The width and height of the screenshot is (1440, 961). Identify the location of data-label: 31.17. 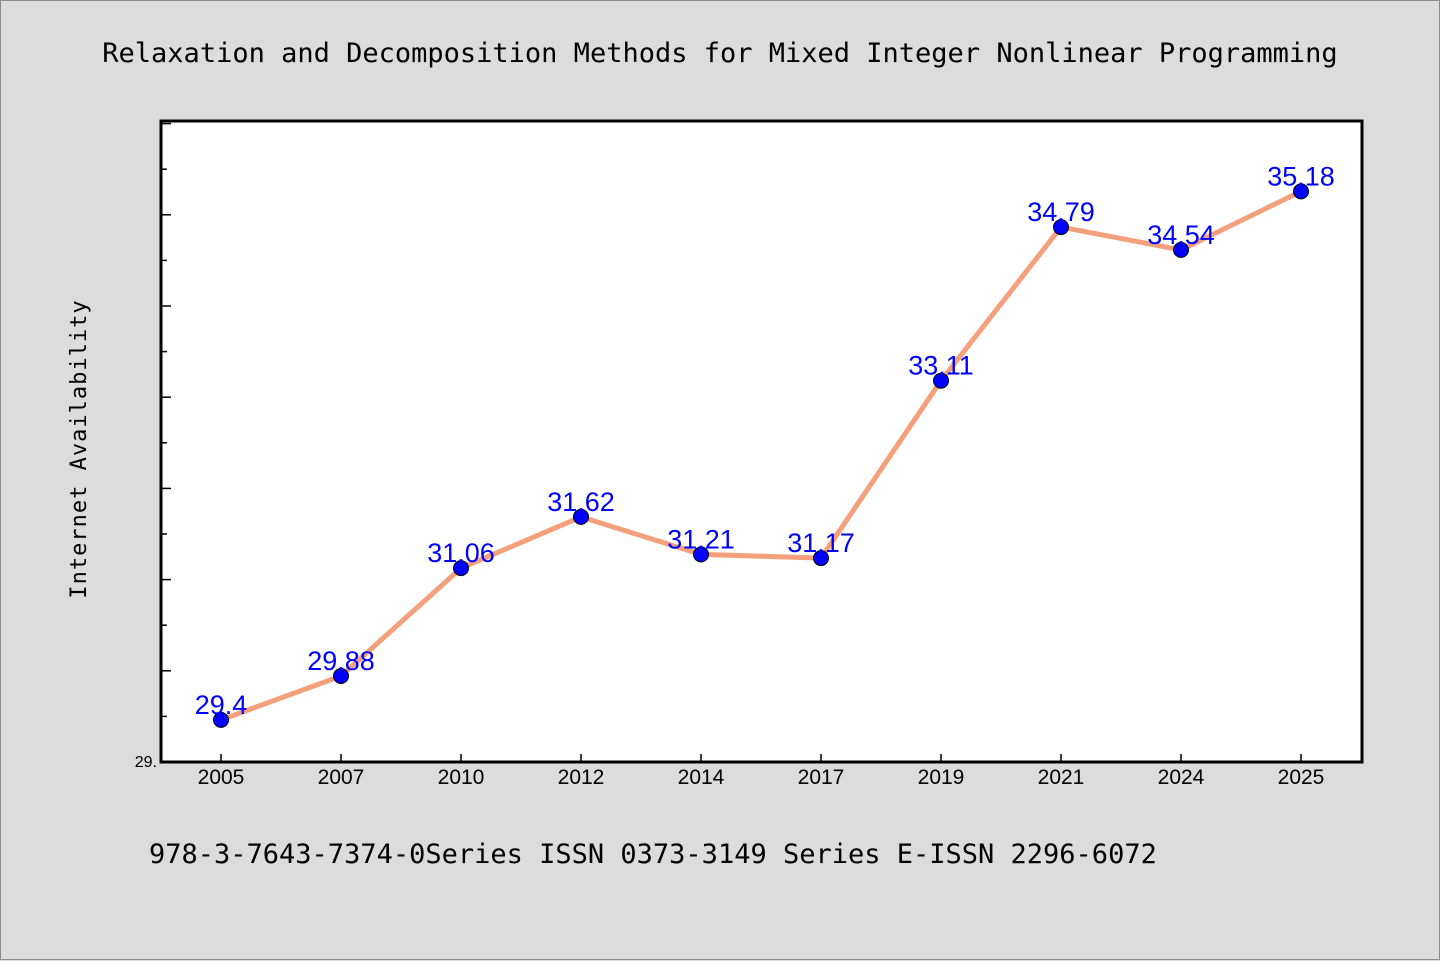
(821, 543).